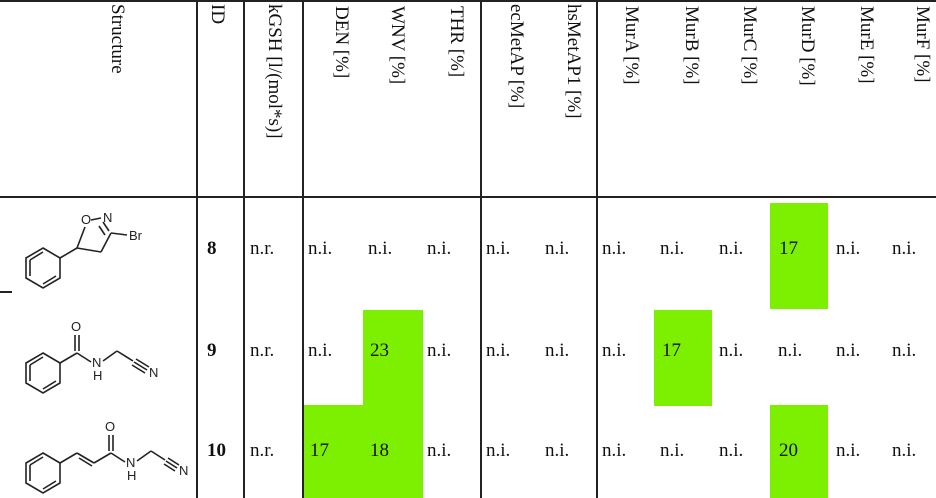 This screenshot has width=936, height=498. What do you see at coordinates (904, 248) in the screenshot?
I see `row-8-murf: n.i.` at bounding box center [904, 248].